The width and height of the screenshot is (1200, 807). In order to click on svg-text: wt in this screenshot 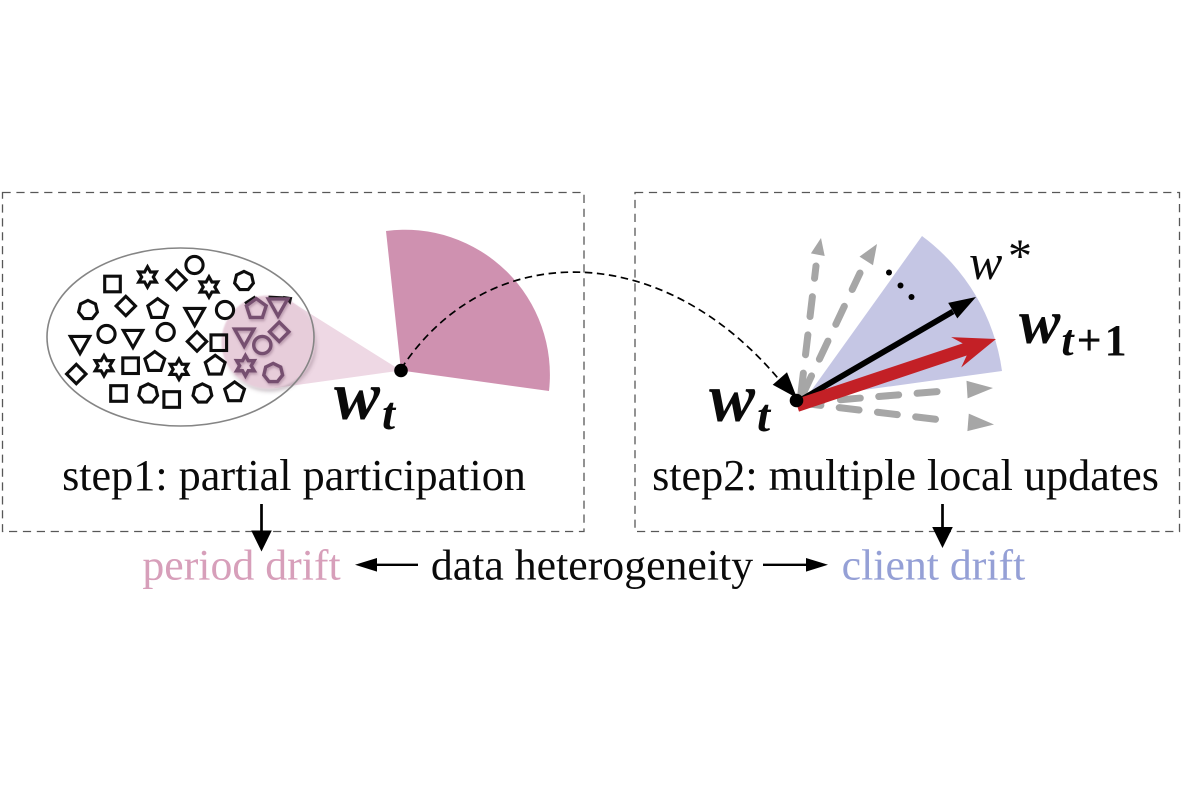, I will do `click(740, 401)`.